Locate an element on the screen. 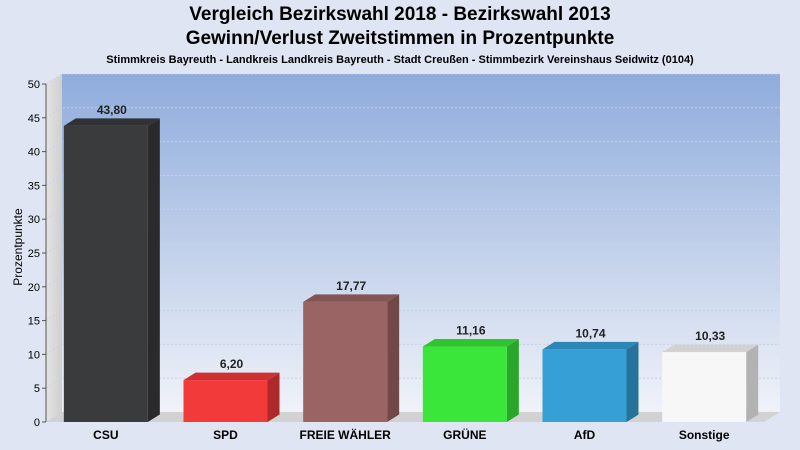  data-label: 10,33 is located at coordinates (710, 336).